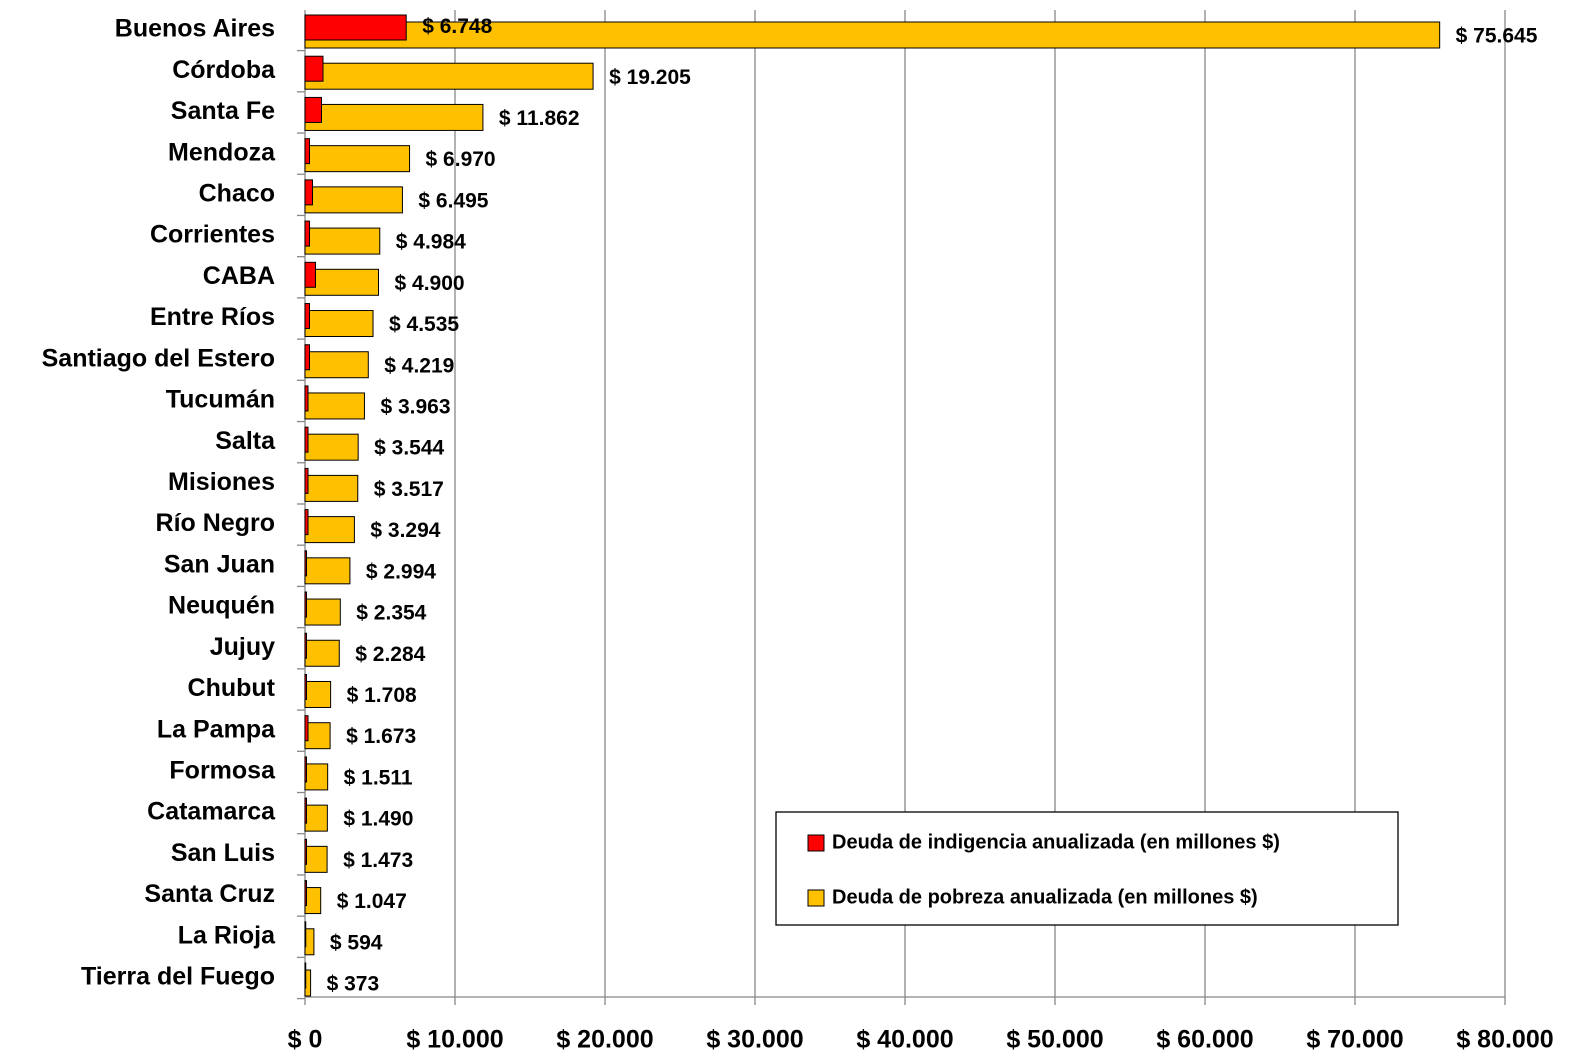 The image size is (1570, 1056). What do you see at coordinates (222, 771) in the screenshot?
I see `y-tick-label: Formosa` at bounding box center [222, 771].